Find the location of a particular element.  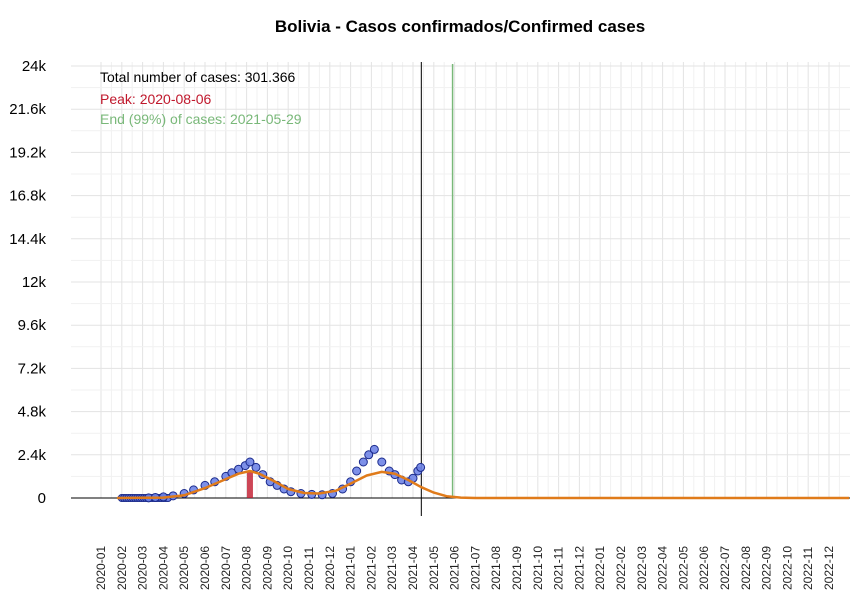

y-tick-label: 12k is located at coordinates (34, 282).